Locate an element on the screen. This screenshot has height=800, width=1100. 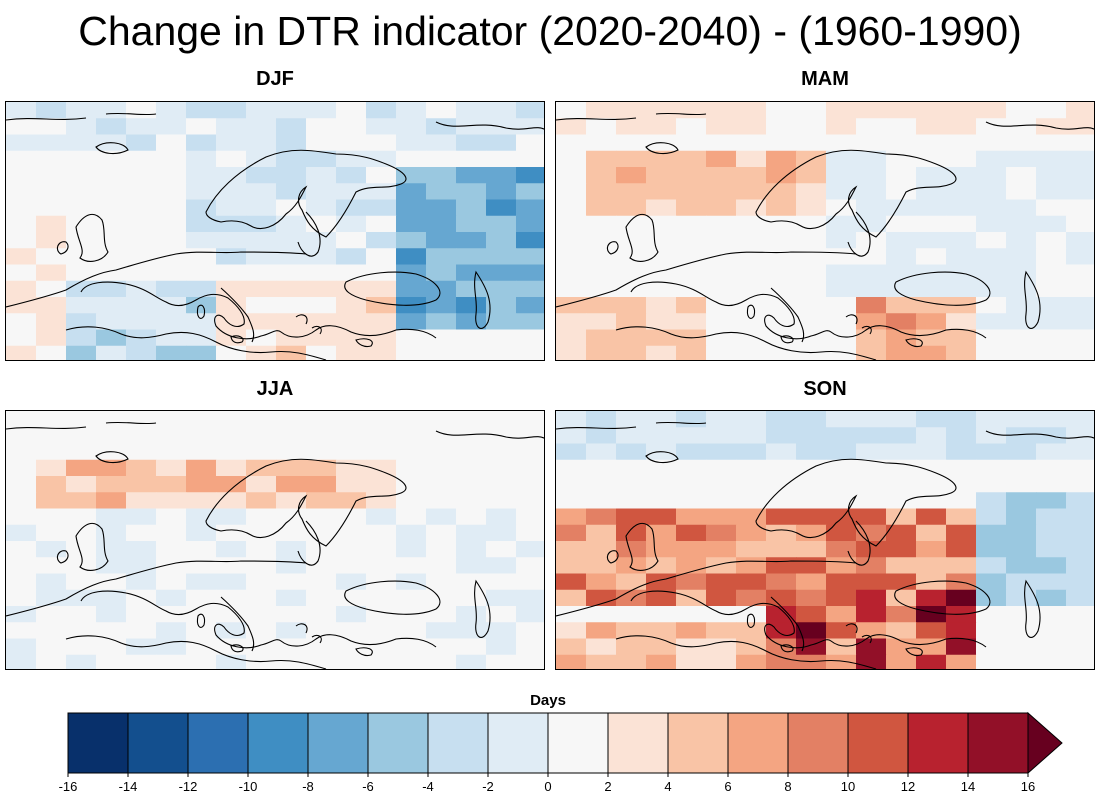
colorbar-tick-label: -8 is located at coordinates (308, 786).